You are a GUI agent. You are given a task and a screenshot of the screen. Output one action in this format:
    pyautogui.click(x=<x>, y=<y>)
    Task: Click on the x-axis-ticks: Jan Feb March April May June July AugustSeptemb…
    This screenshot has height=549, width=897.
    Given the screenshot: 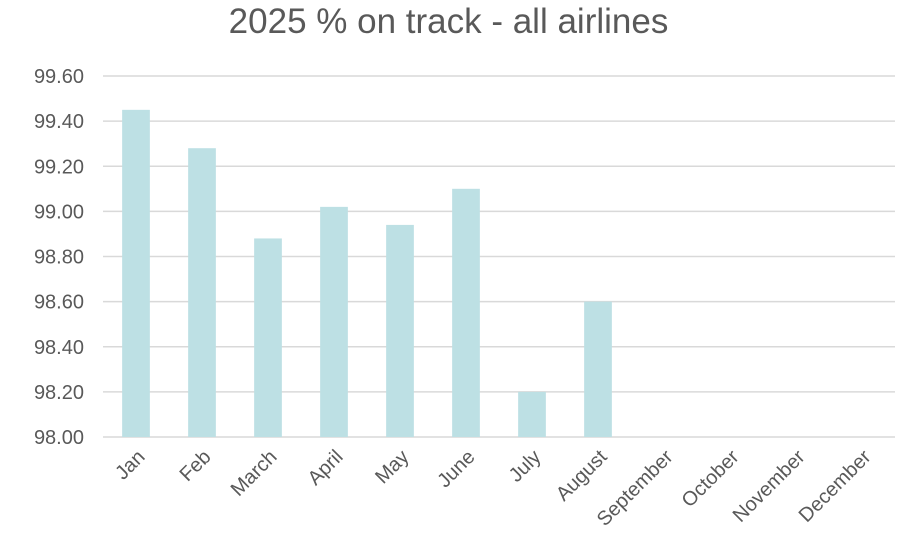 What is the action you would take?
    pyautogui.click(x=493, y=488)
    